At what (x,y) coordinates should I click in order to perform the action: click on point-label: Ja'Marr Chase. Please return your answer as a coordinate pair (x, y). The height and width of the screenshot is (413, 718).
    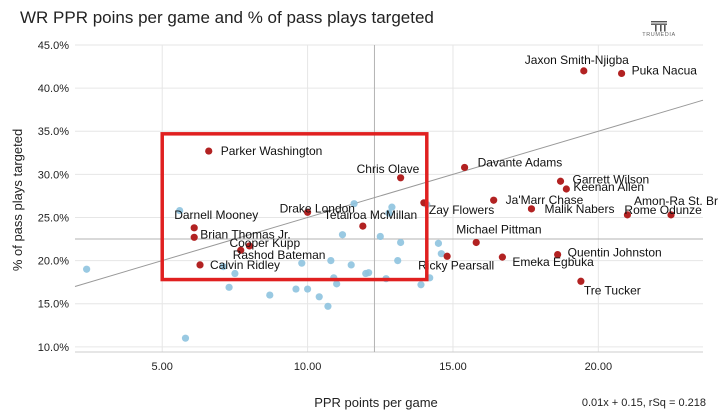
    Looking at the image, I should click on (545, 200).